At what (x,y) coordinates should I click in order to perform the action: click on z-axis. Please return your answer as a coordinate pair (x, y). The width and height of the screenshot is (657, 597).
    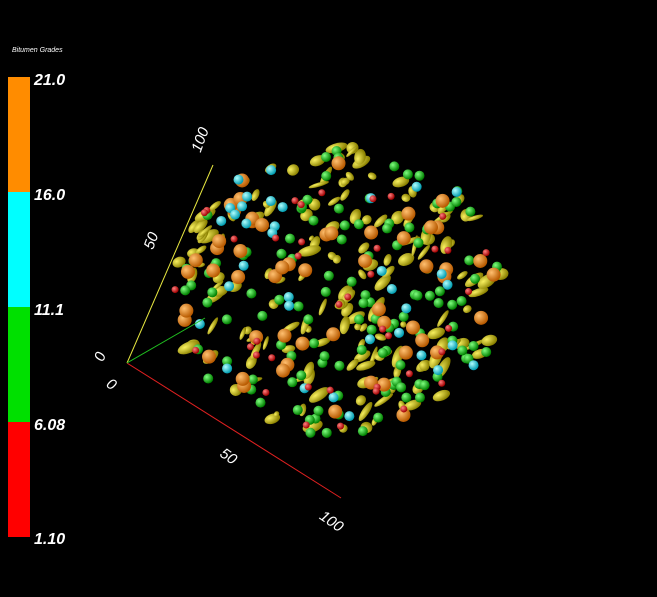
    Looking at the image, I should click on (166, 340).